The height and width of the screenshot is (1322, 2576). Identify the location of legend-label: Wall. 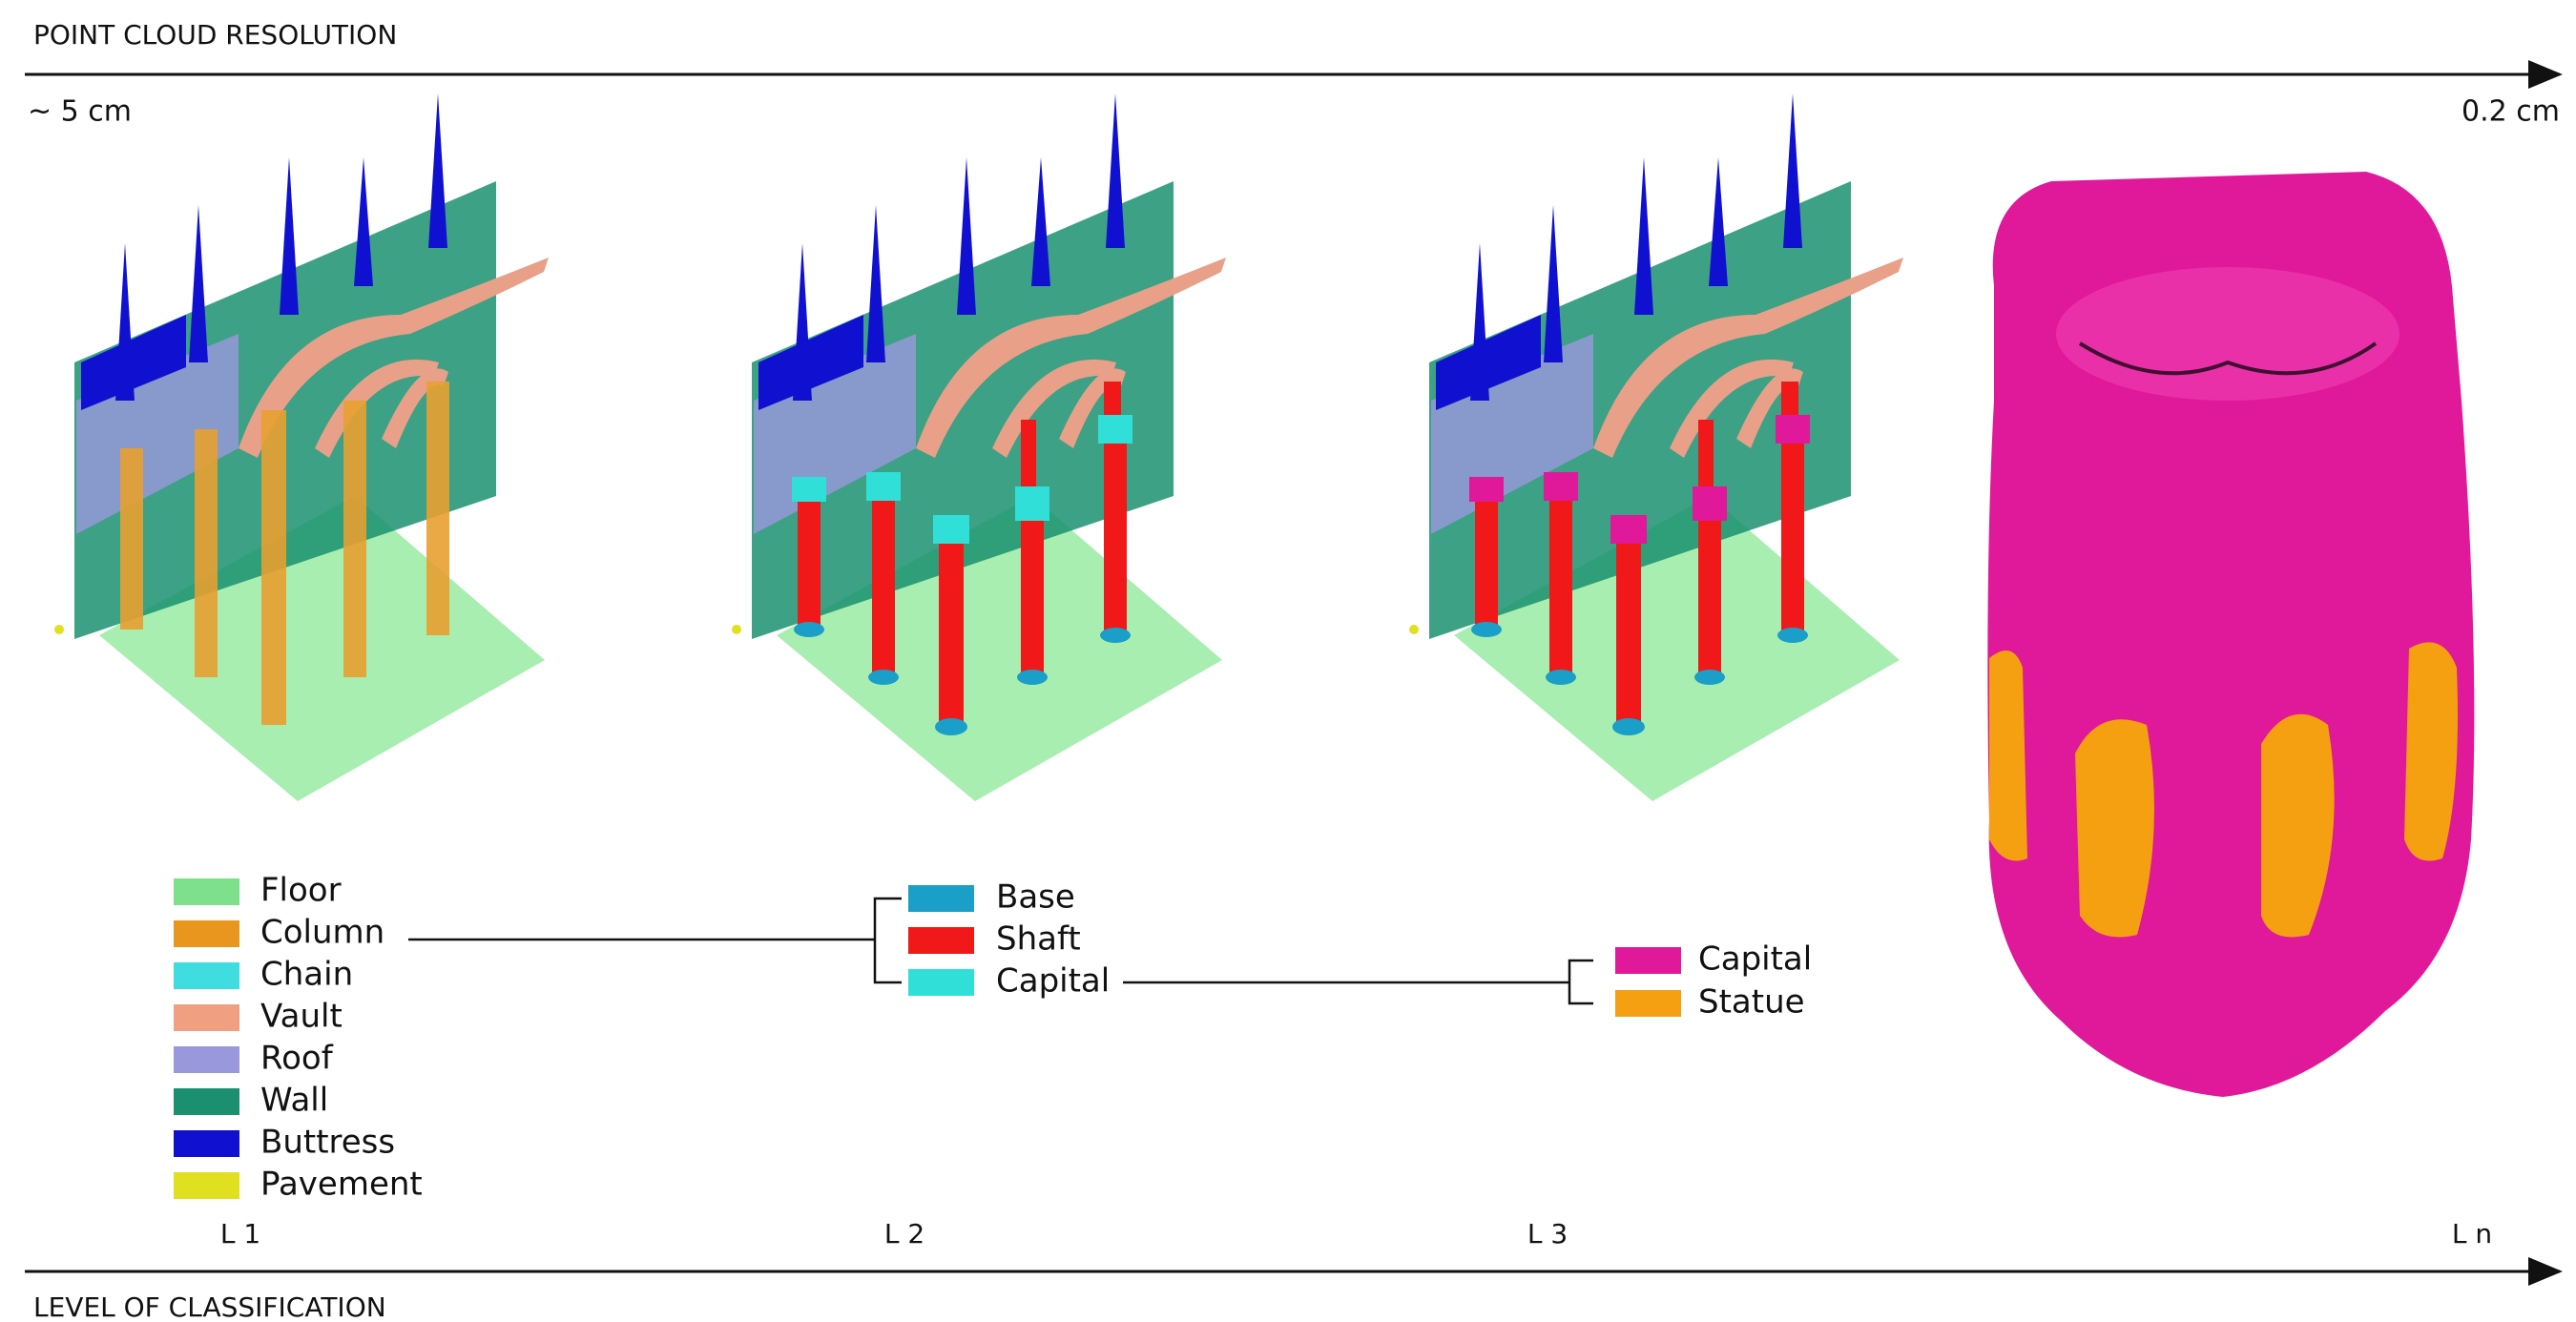
(294, 1101).